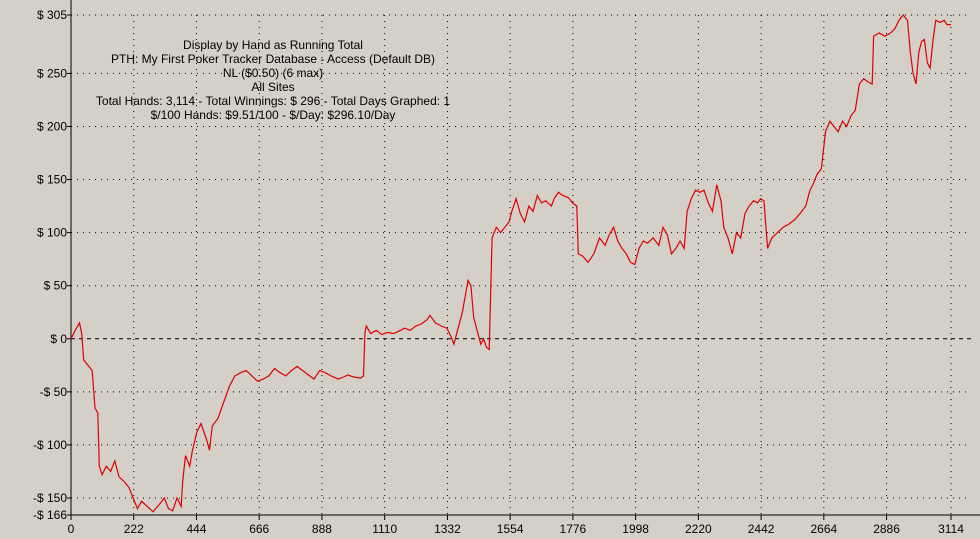 This screenshot has width=980, height=539. Describe the element at coordinates (698, 529) in the screenshot. I see `x-tick-label: 2220` at that location.